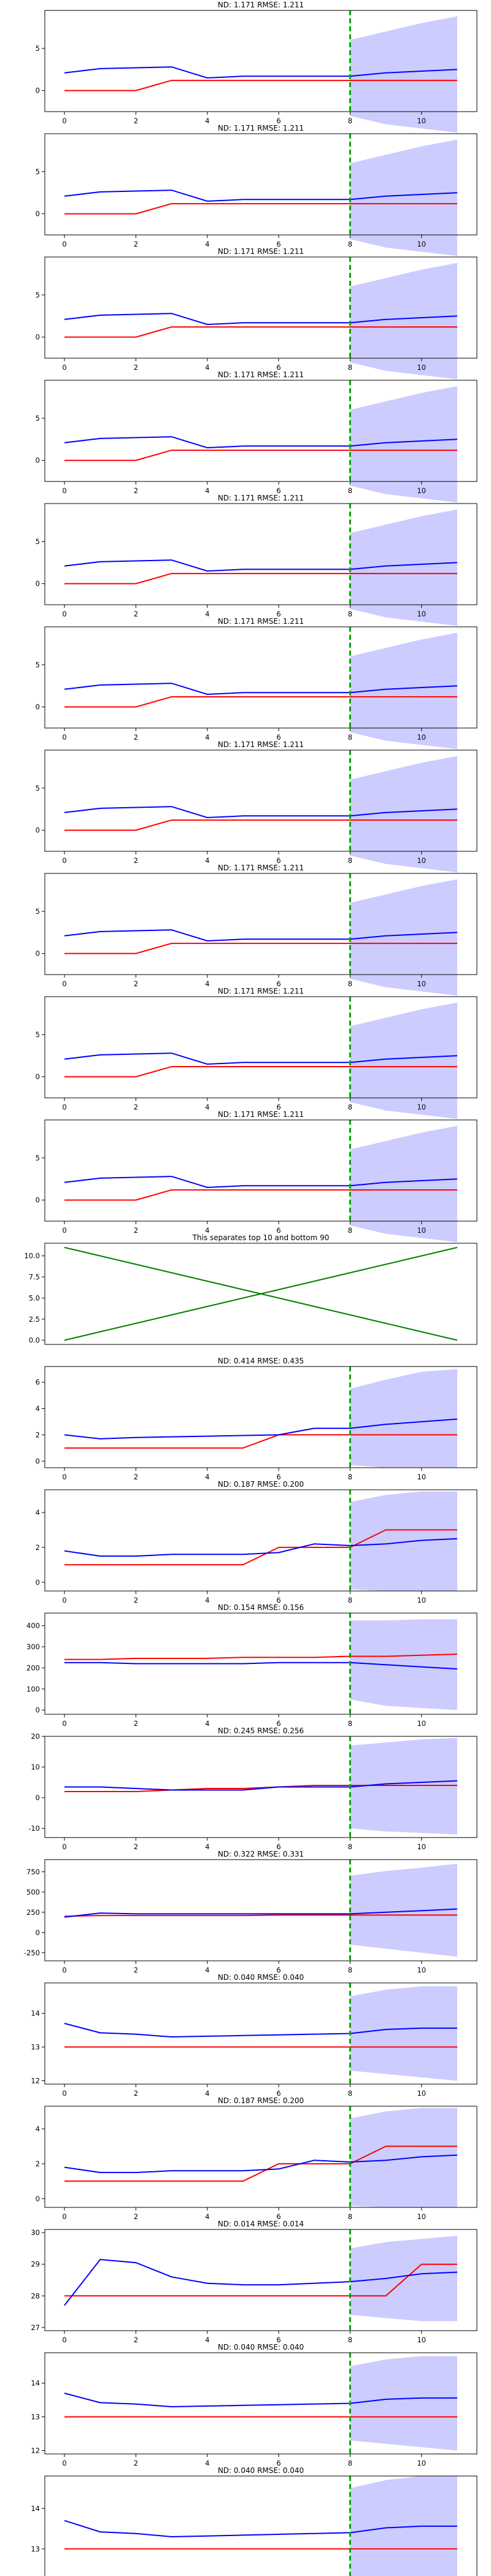  I want to click on chart-title: ND: 0.014 RMSE: 0.014, so click(261, 2224).